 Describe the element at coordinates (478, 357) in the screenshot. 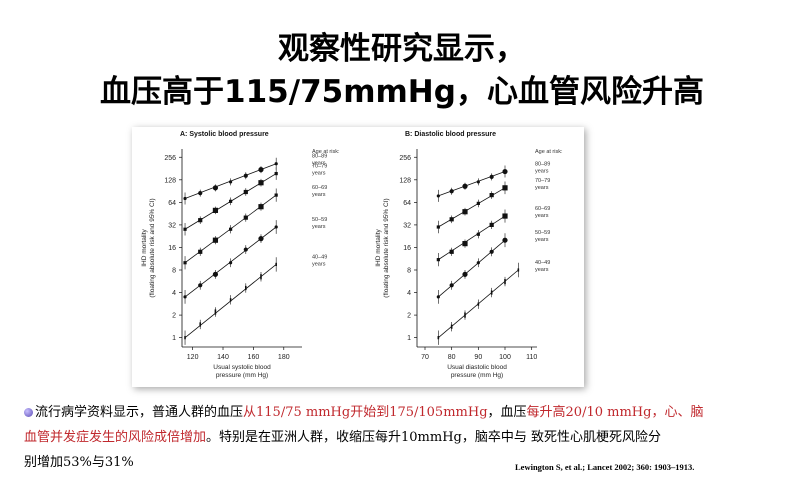

I see `panel-b-x-tick-label: 90` at that location.